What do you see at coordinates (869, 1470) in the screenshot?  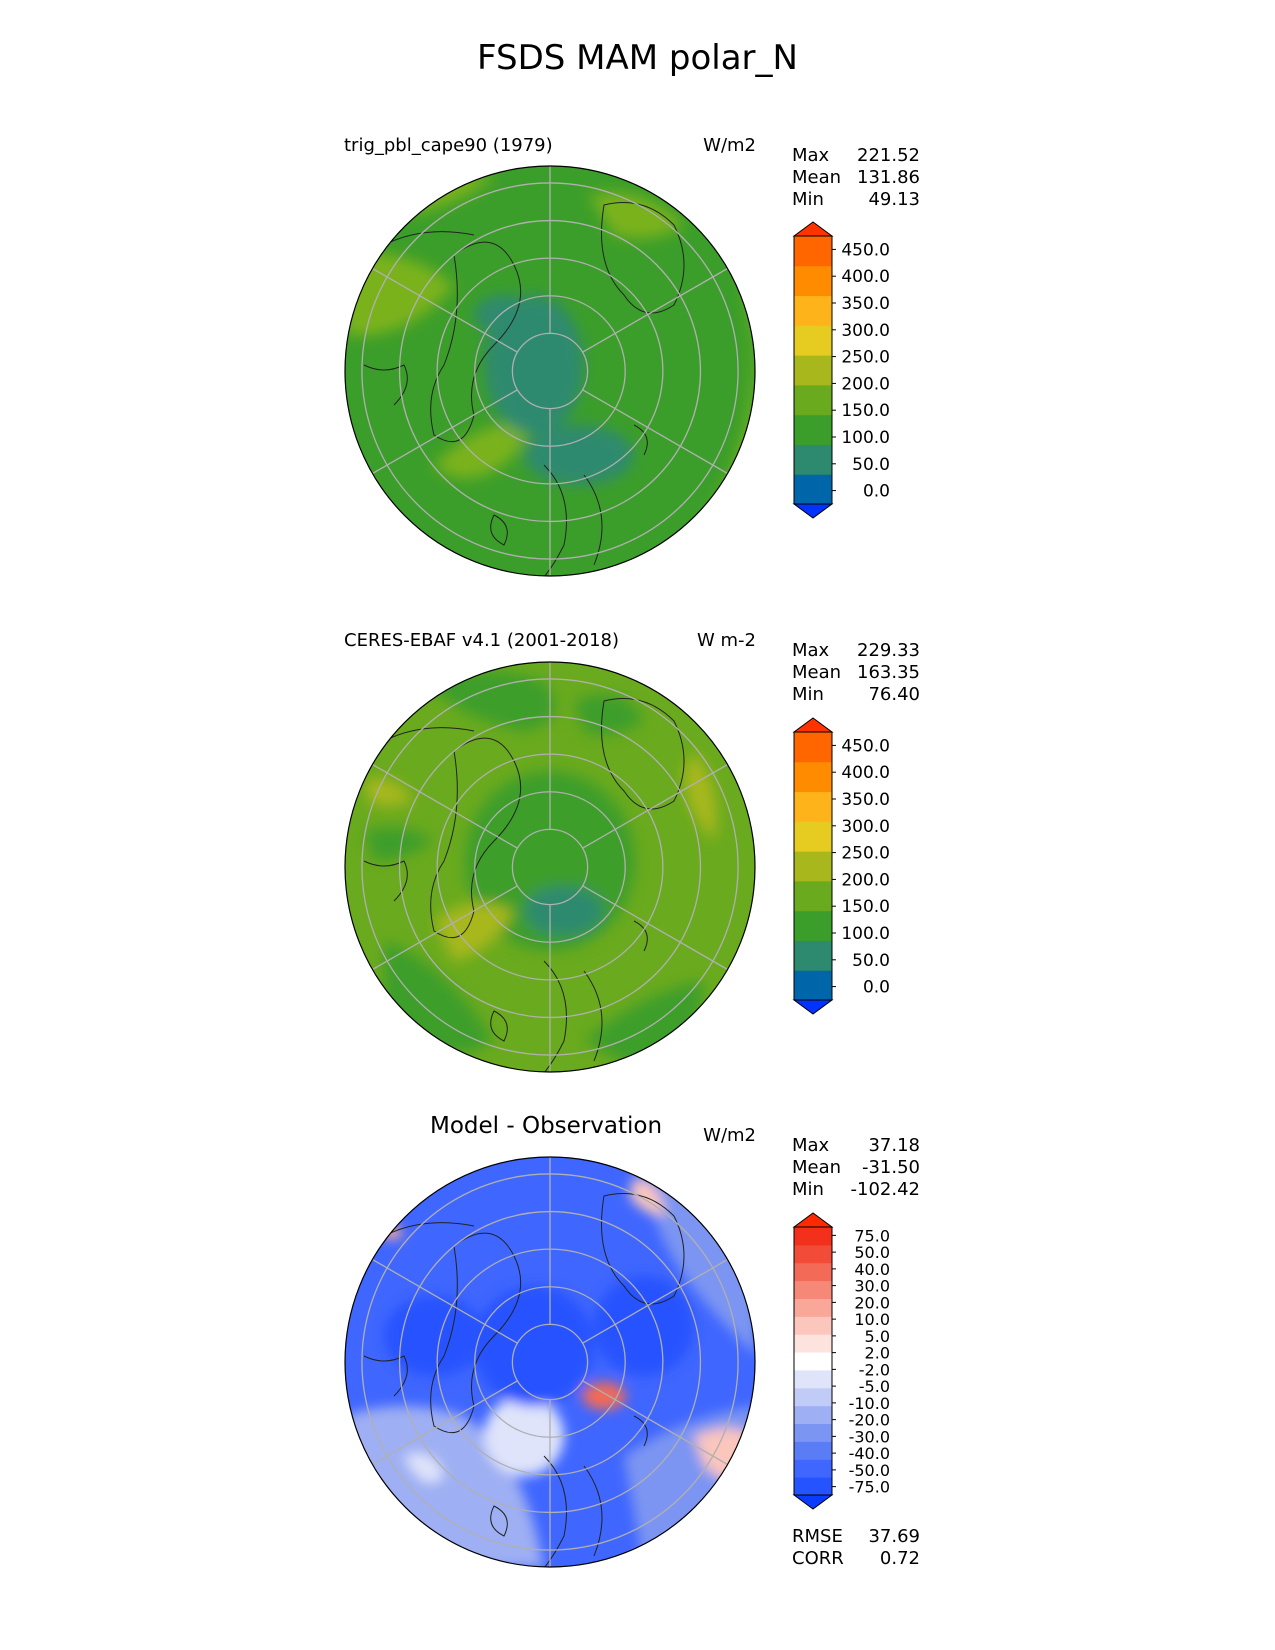 I see `colorbar-tick-label: -50.0` at bounding box center [869, 1470].